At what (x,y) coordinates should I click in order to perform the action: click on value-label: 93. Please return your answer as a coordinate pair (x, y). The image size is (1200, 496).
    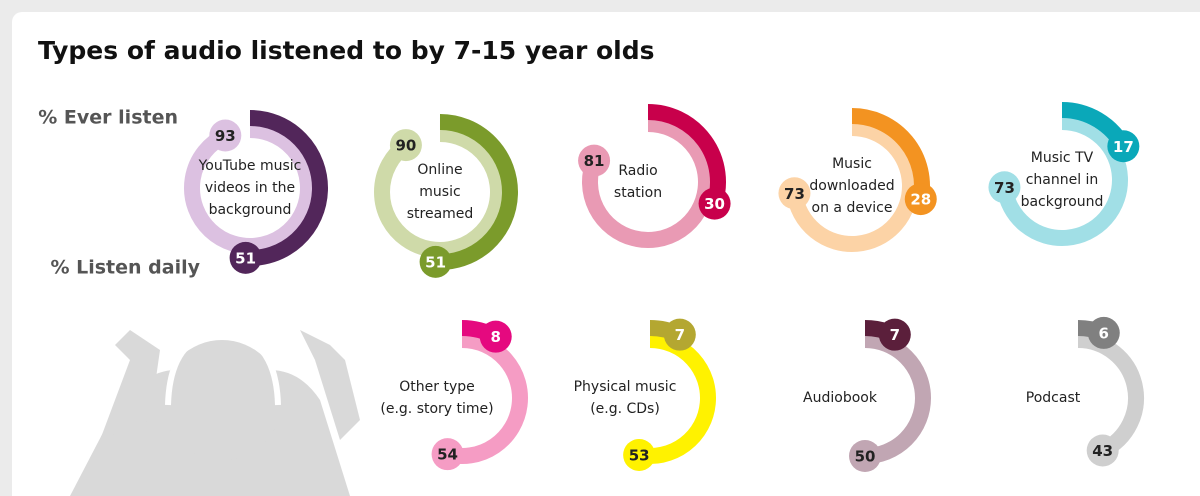
    Looking at the image, I should click on (225, 136).